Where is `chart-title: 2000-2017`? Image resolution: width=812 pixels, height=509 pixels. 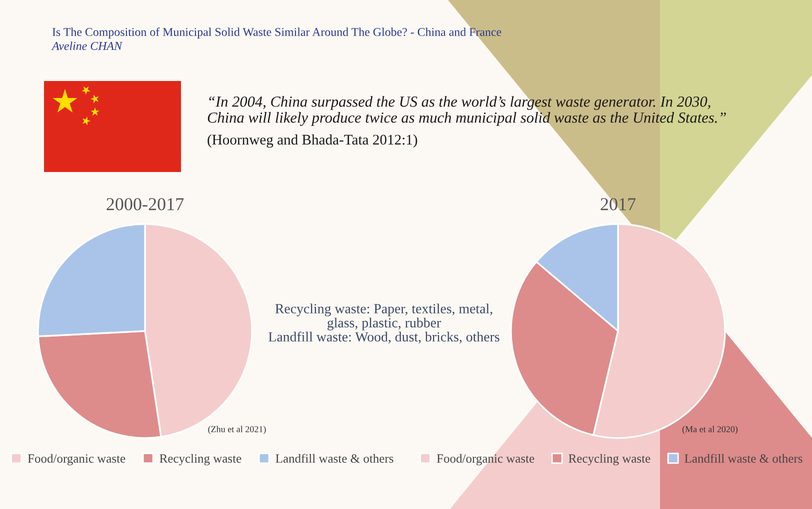
chart-title: 2000-2017 is located at coordinates (145, 204).